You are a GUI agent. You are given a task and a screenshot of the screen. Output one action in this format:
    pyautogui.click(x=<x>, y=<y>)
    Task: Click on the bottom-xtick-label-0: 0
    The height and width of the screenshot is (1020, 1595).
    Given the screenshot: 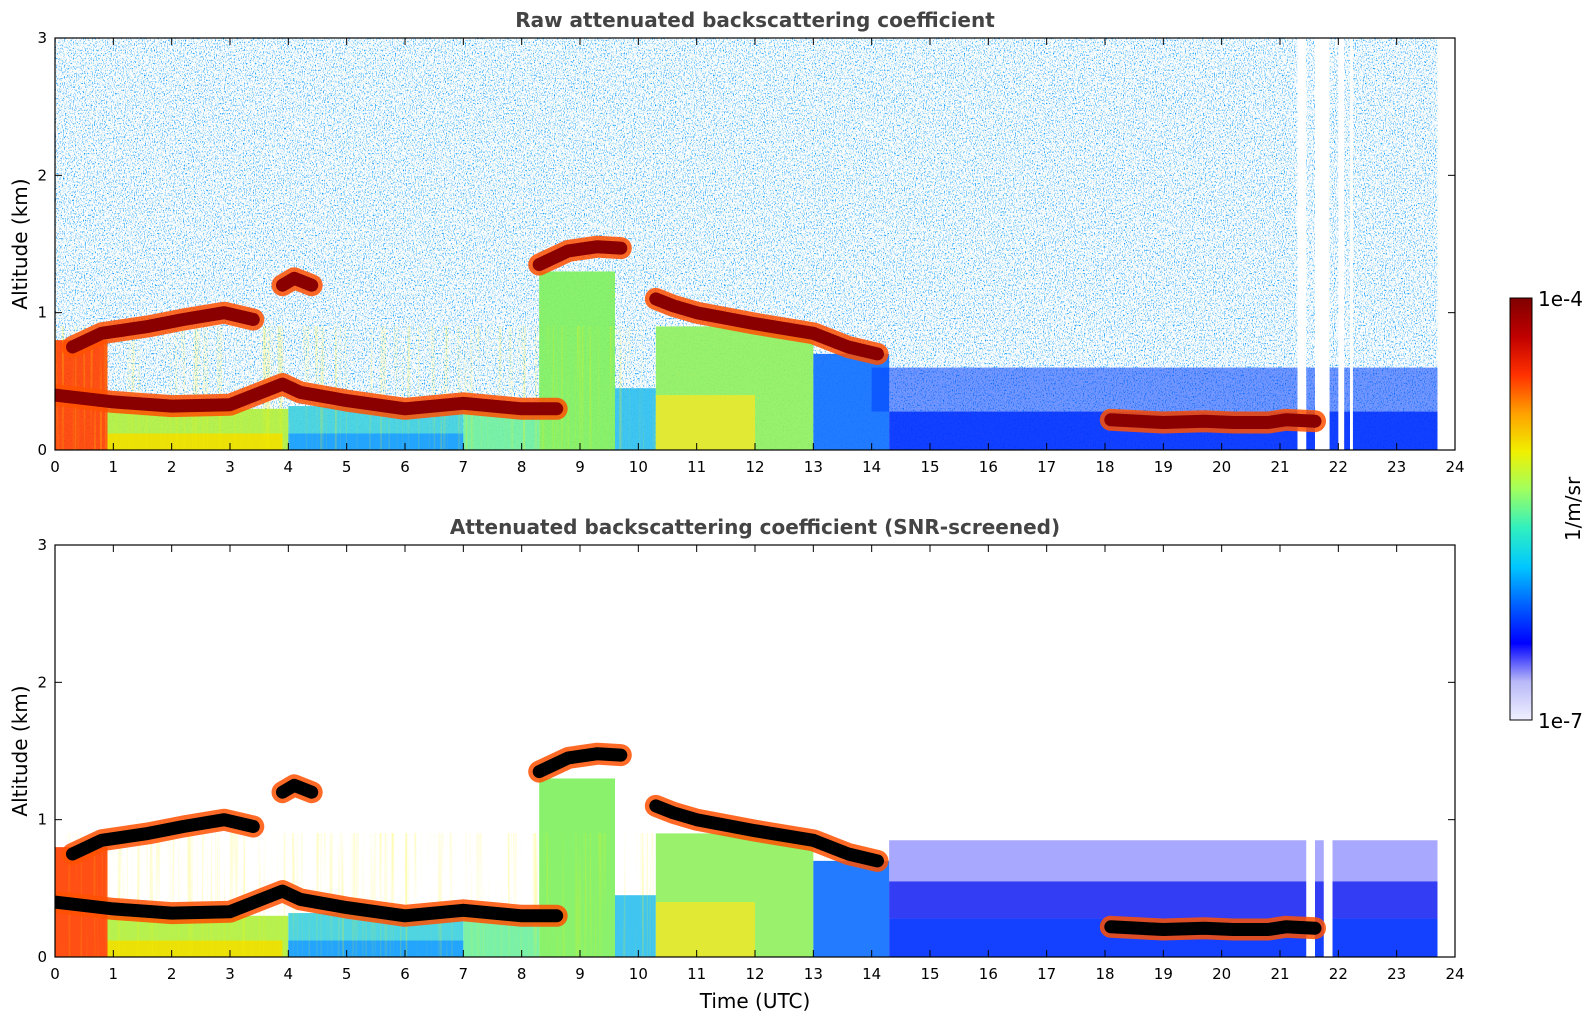 What is the action you would take?
    pyautogui.click(x=55, y=974)
    